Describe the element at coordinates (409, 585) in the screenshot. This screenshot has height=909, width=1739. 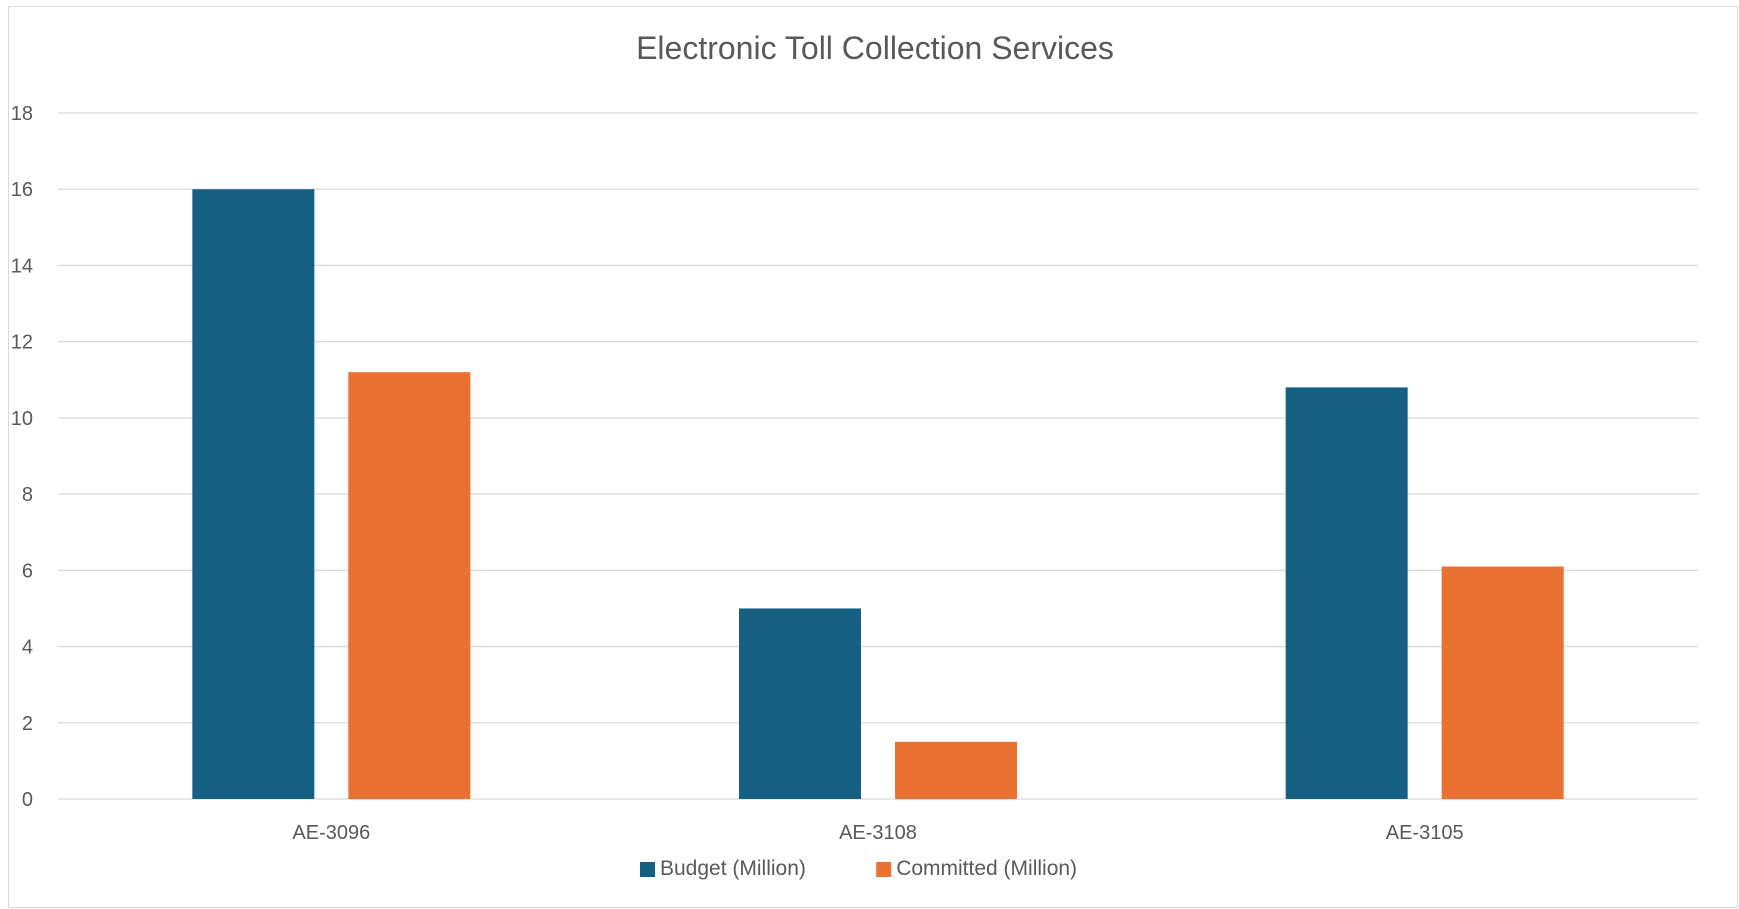
I see `bar-ae-3096-committed` at that location.